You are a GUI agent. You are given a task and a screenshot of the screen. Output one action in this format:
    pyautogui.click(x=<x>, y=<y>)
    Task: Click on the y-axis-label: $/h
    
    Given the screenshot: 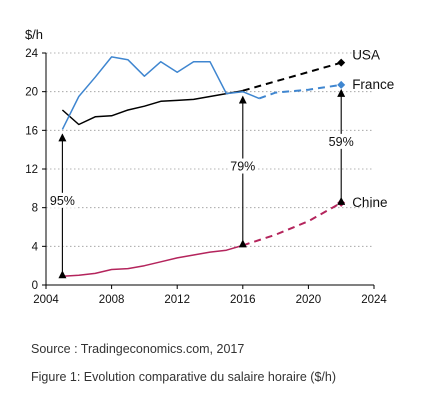 What is the action you would take?
    pyautogui.click(x=34, y=34)
    